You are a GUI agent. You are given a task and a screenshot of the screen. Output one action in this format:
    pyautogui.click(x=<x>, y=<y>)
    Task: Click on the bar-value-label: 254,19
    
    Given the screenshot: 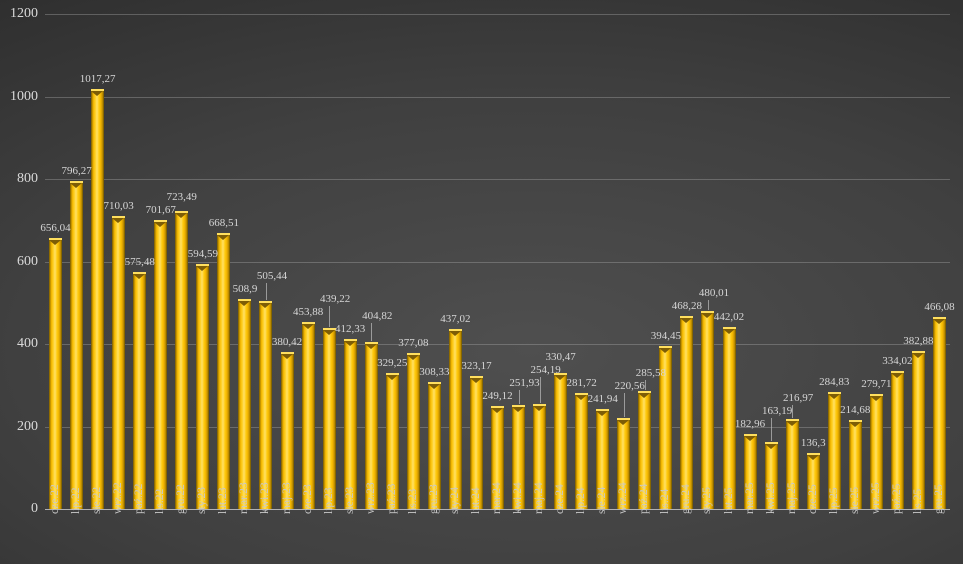 What is the action you would take?
    pyautogui.click(x=545, y=370)
    